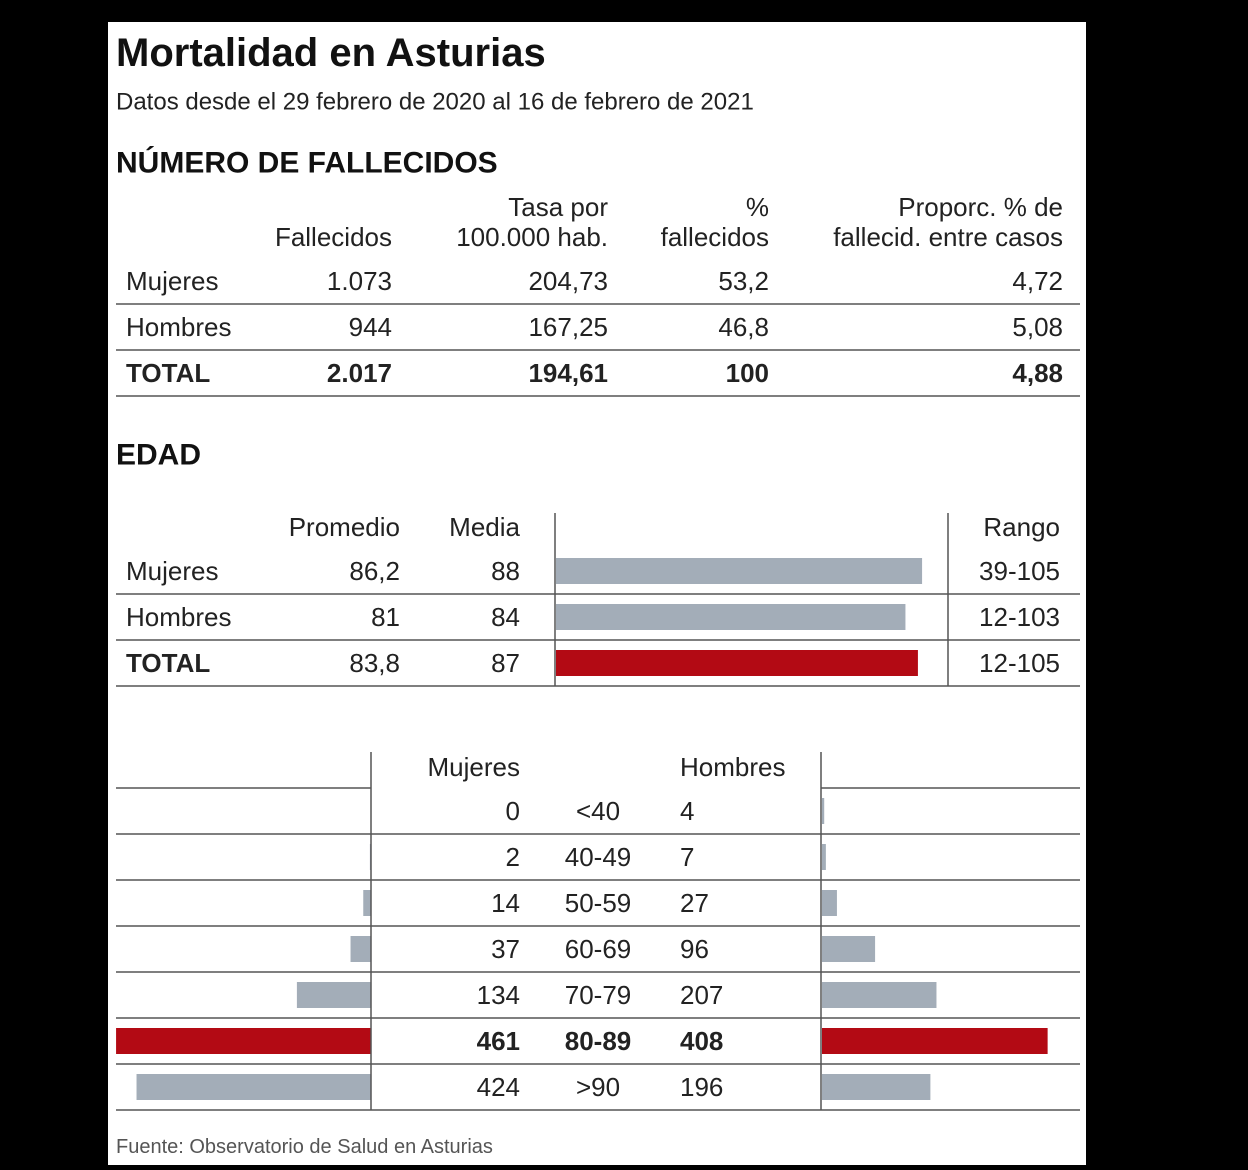 The width and height of the screenshot is (1248, 1170). What do you see at coordinates (374, 571) in the screenshot?
I see `cell: 86,2` at bounding box center [374, 571].